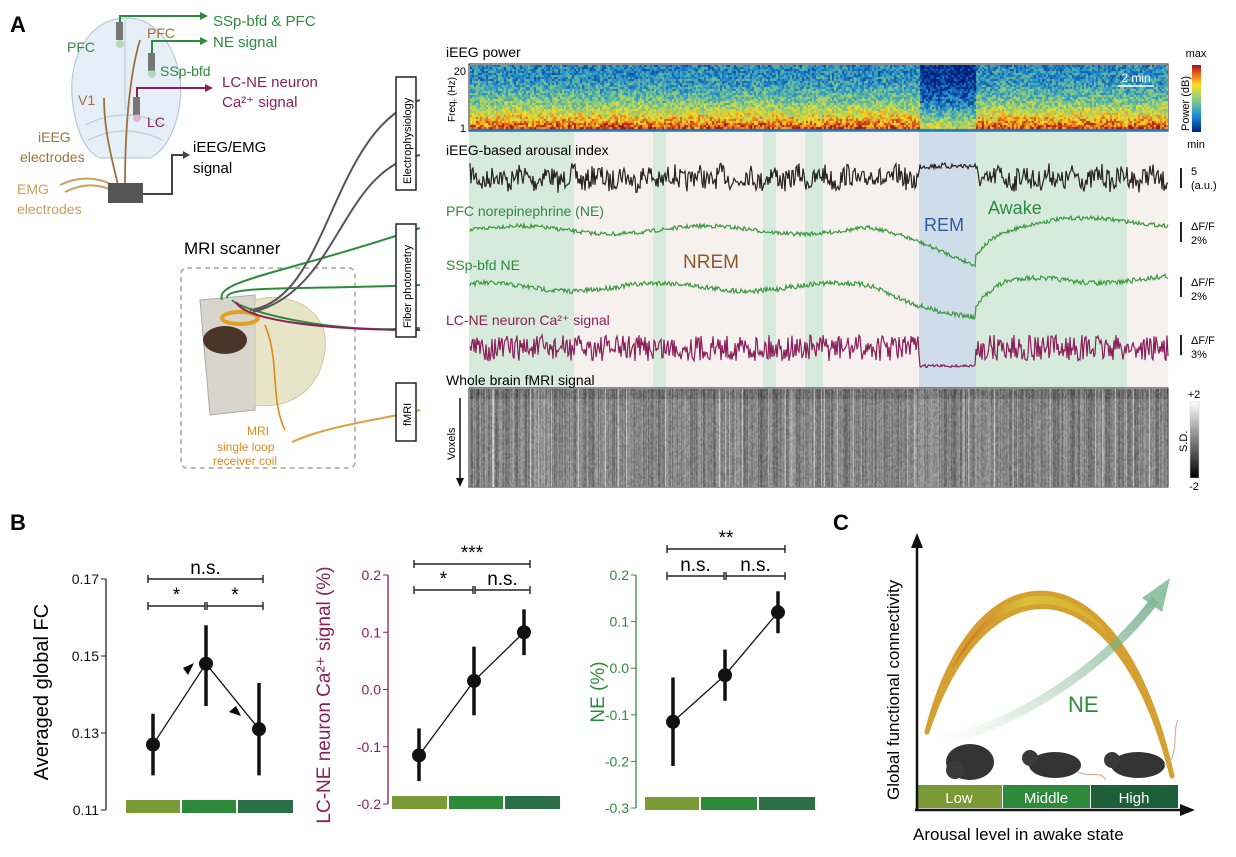 The width and height of the screenshot is (1236, 857). I want to click on freq-tick-min: 1, so click(463, 129).